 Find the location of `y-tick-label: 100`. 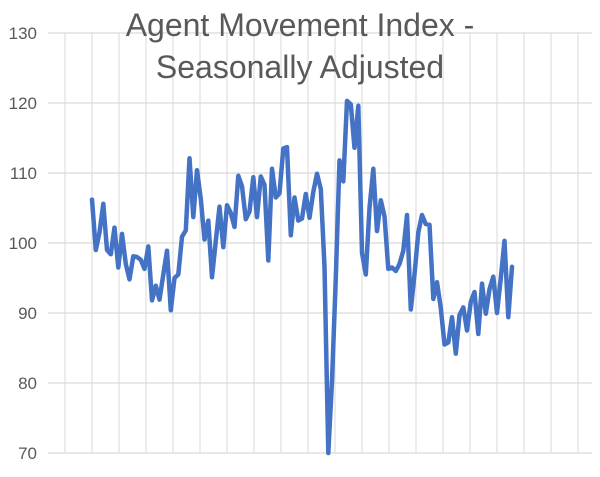

y-tick-label: 100 is located at coordinates (23, 243).